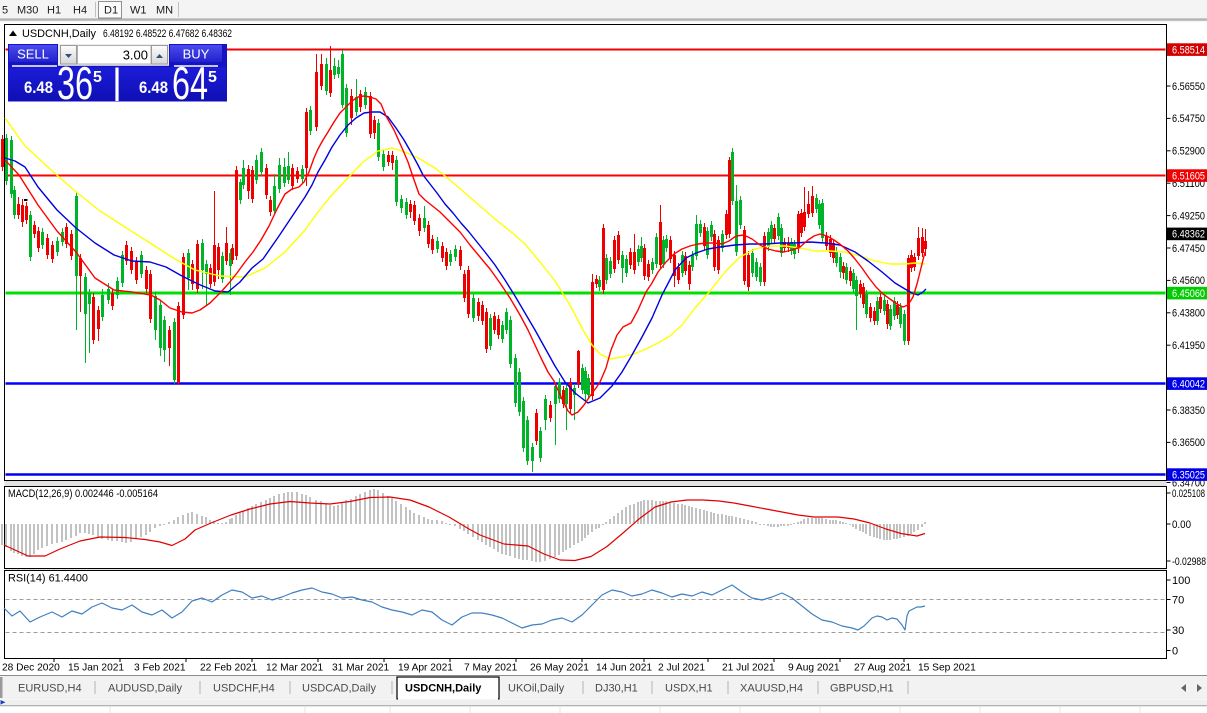 This screenshot has width=1207, height=713. Describe the element at coordinates (1178, 631) in the screenshot. I see `svg-text: 30` at that location.